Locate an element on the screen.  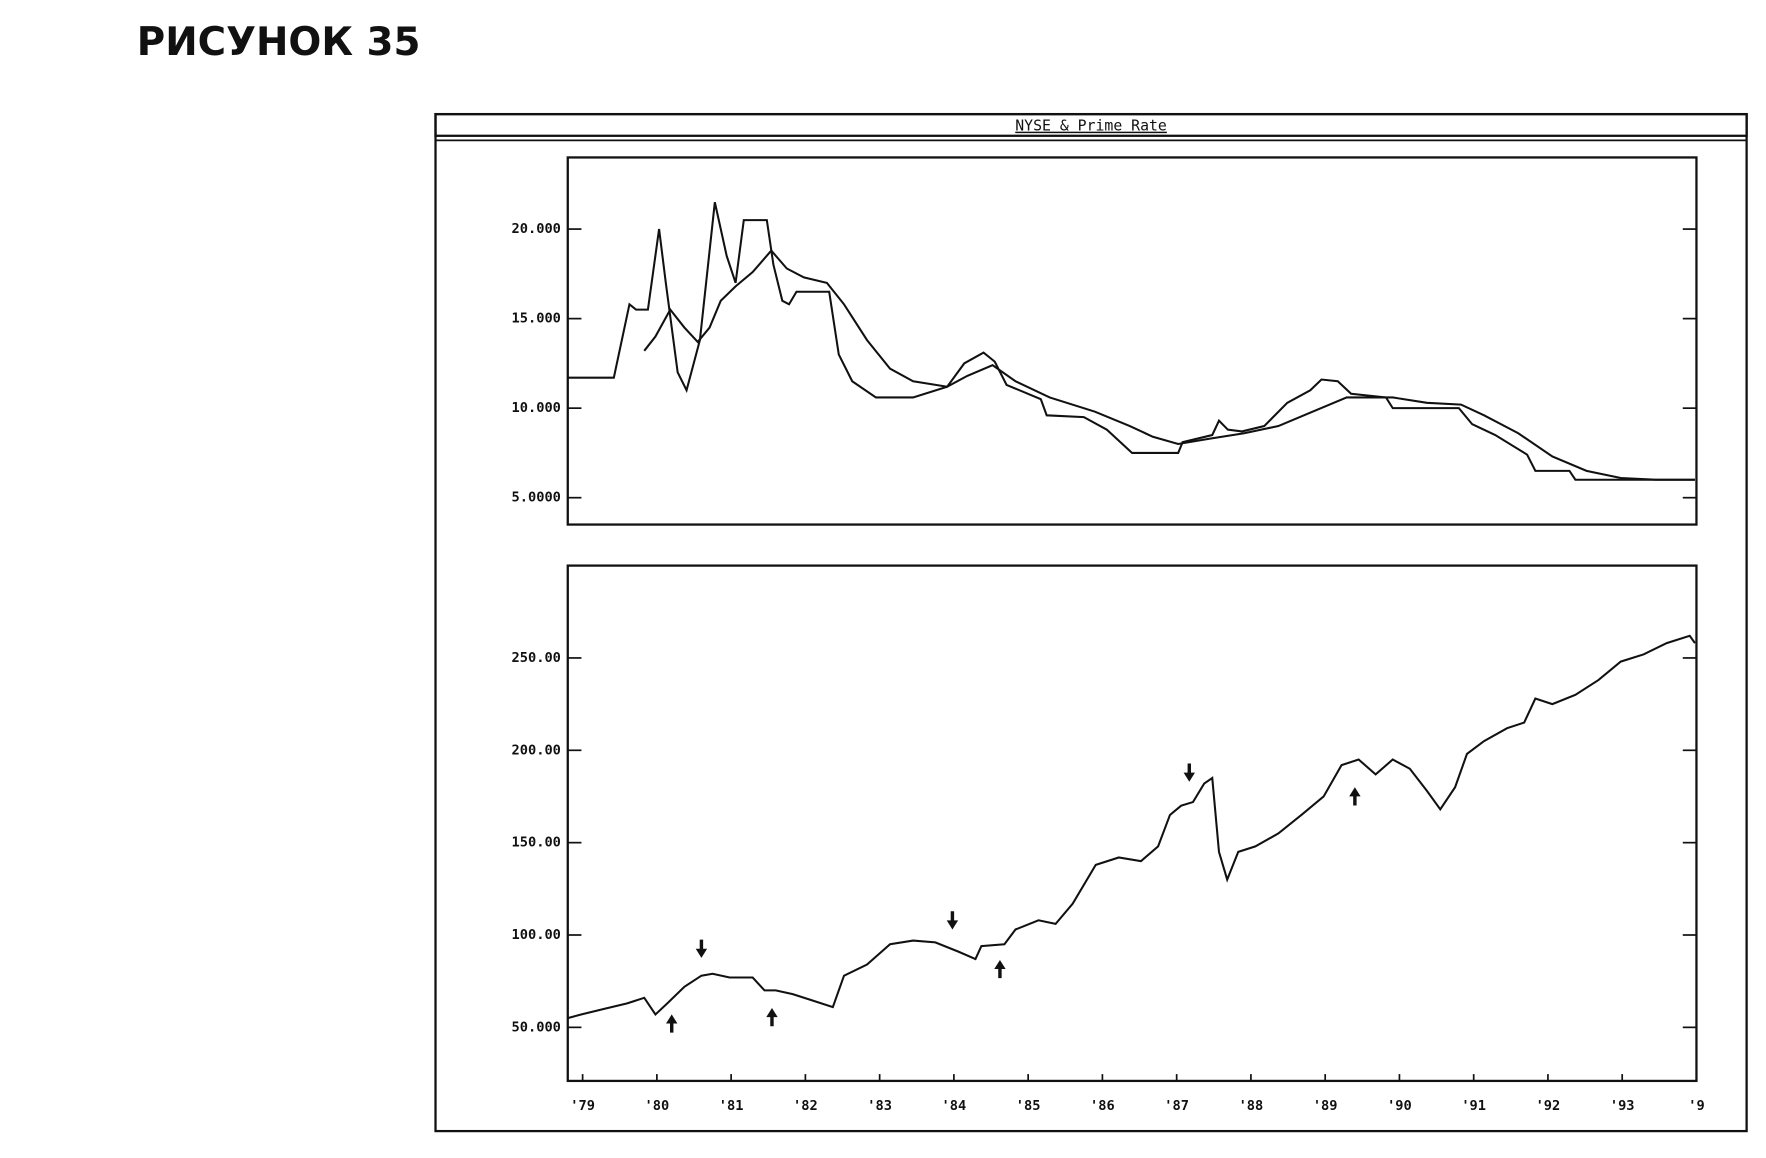
x-tick-label: '83 is located at coordinates (879, 1106).